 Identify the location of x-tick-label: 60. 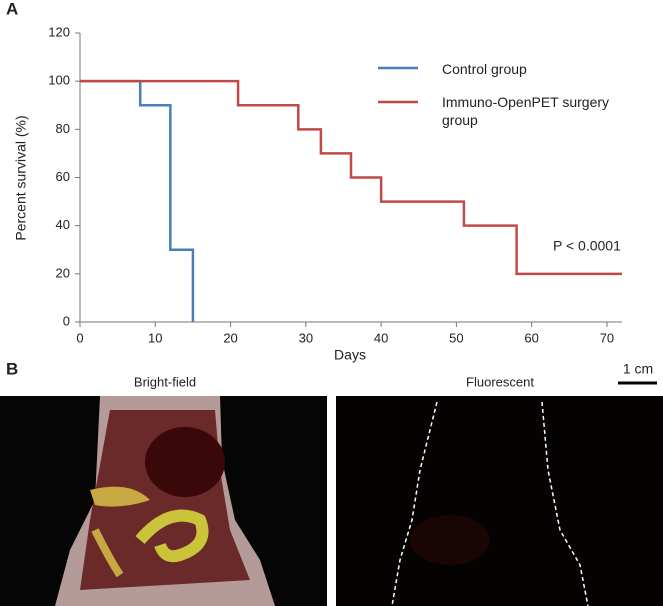
(531, 337).